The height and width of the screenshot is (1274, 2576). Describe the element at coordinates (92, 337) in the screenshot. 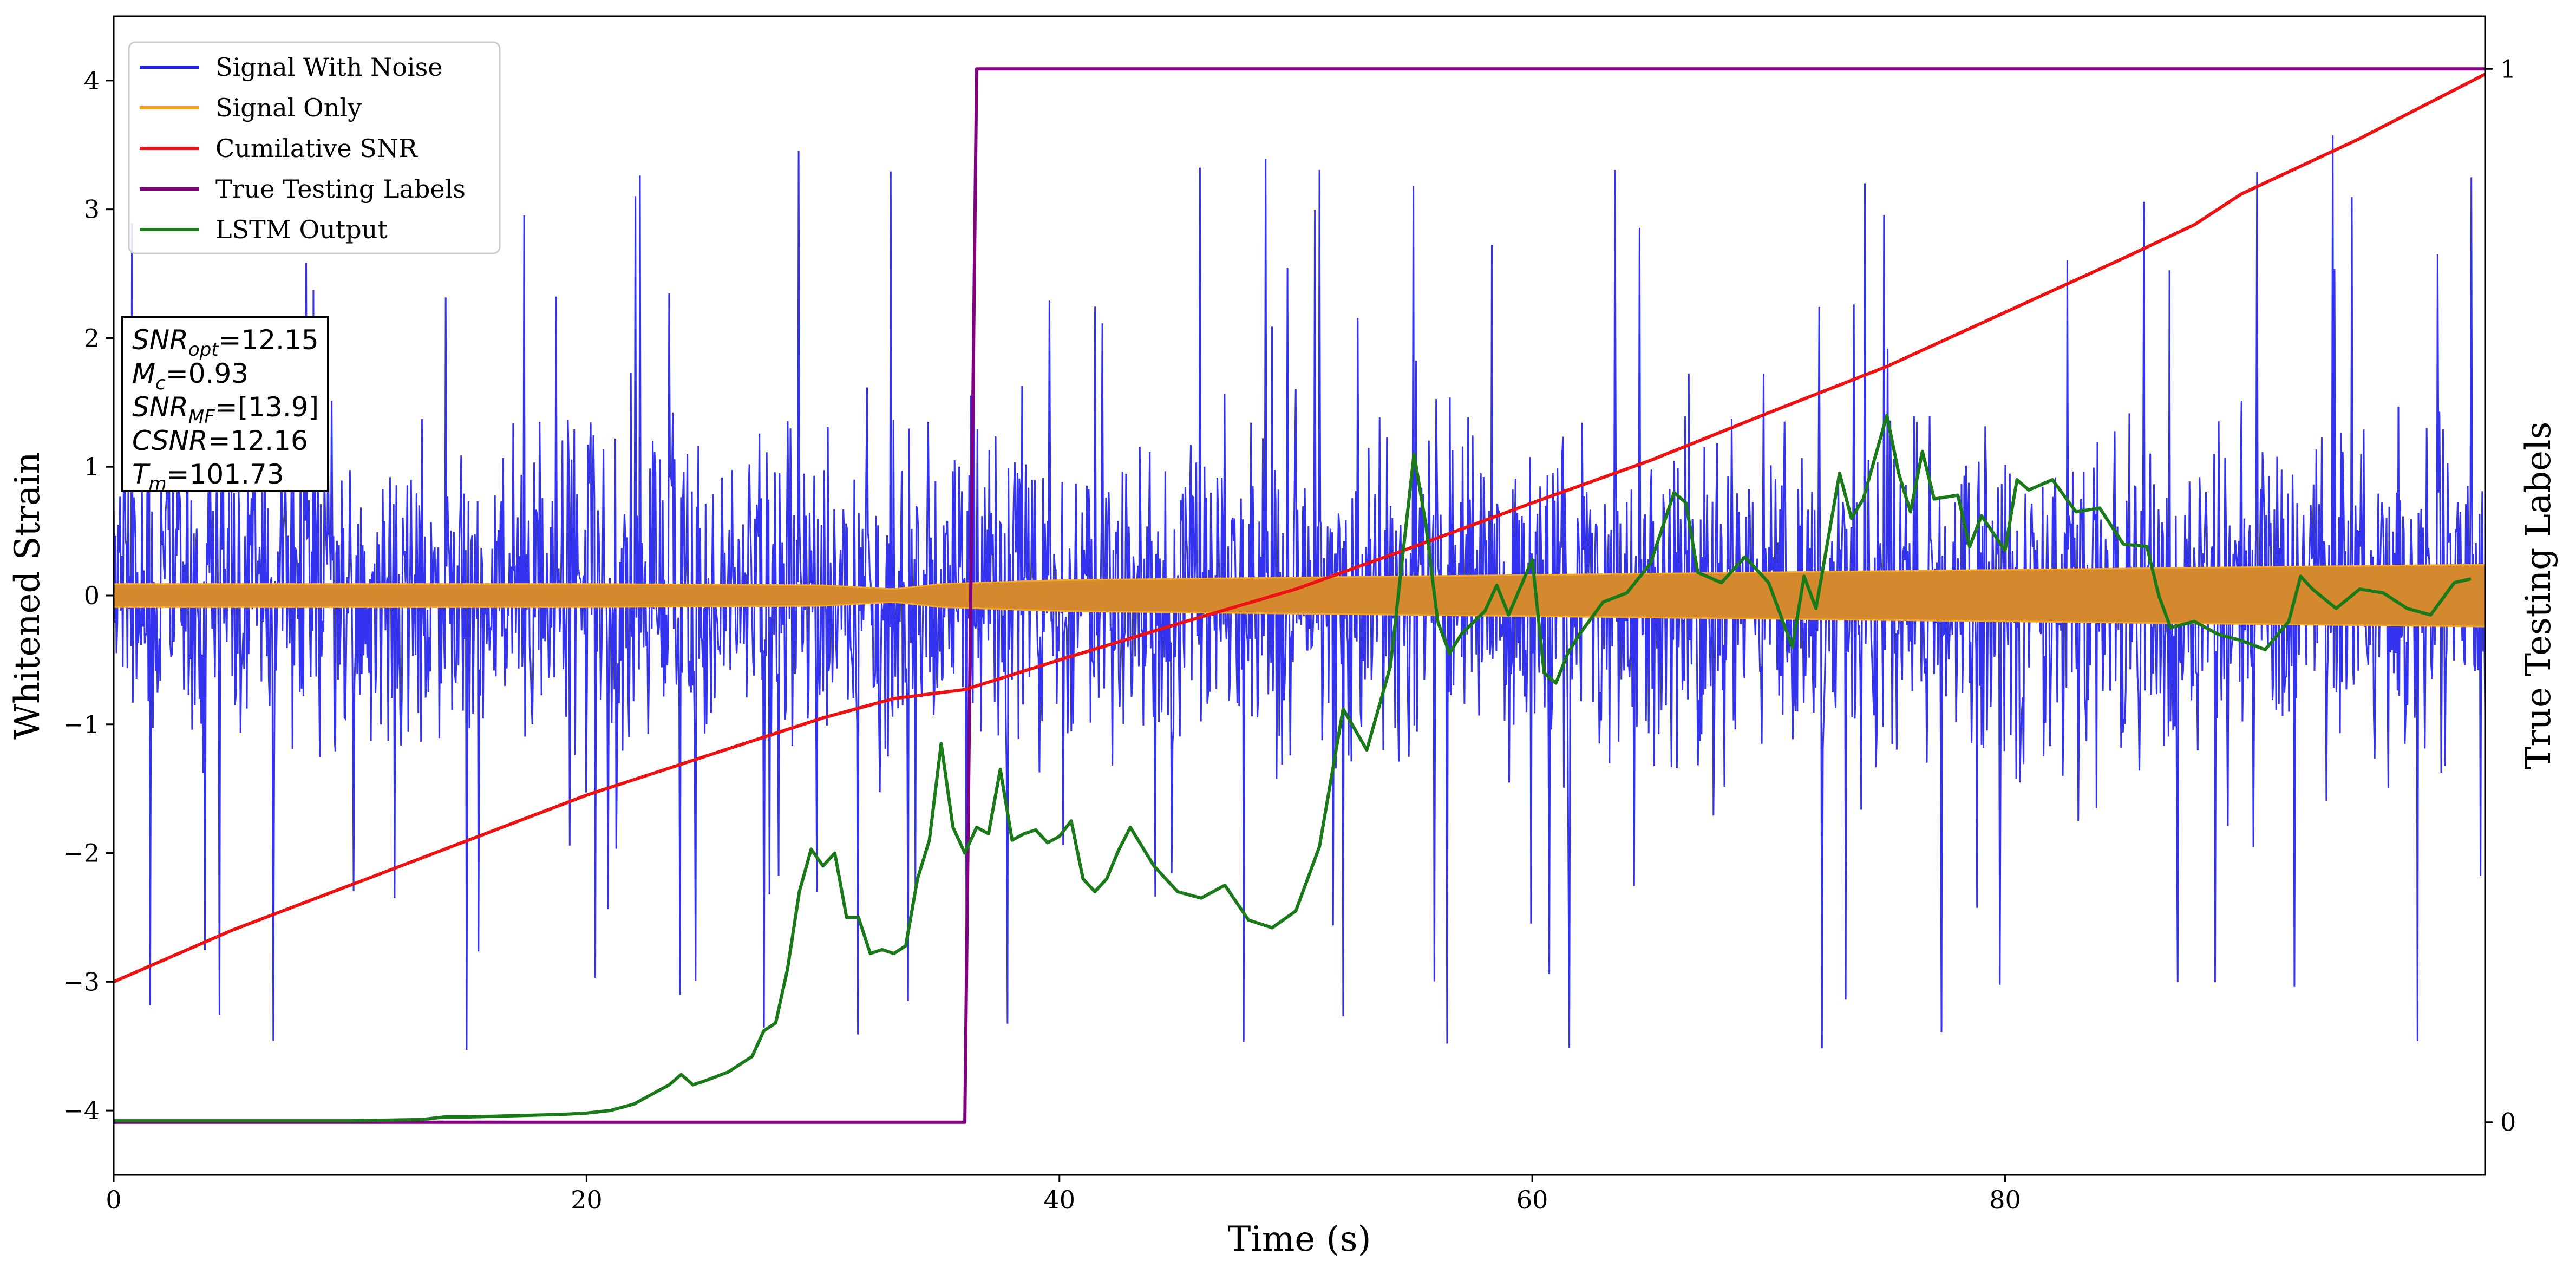

I see `y-tick-label: 2` at that location.